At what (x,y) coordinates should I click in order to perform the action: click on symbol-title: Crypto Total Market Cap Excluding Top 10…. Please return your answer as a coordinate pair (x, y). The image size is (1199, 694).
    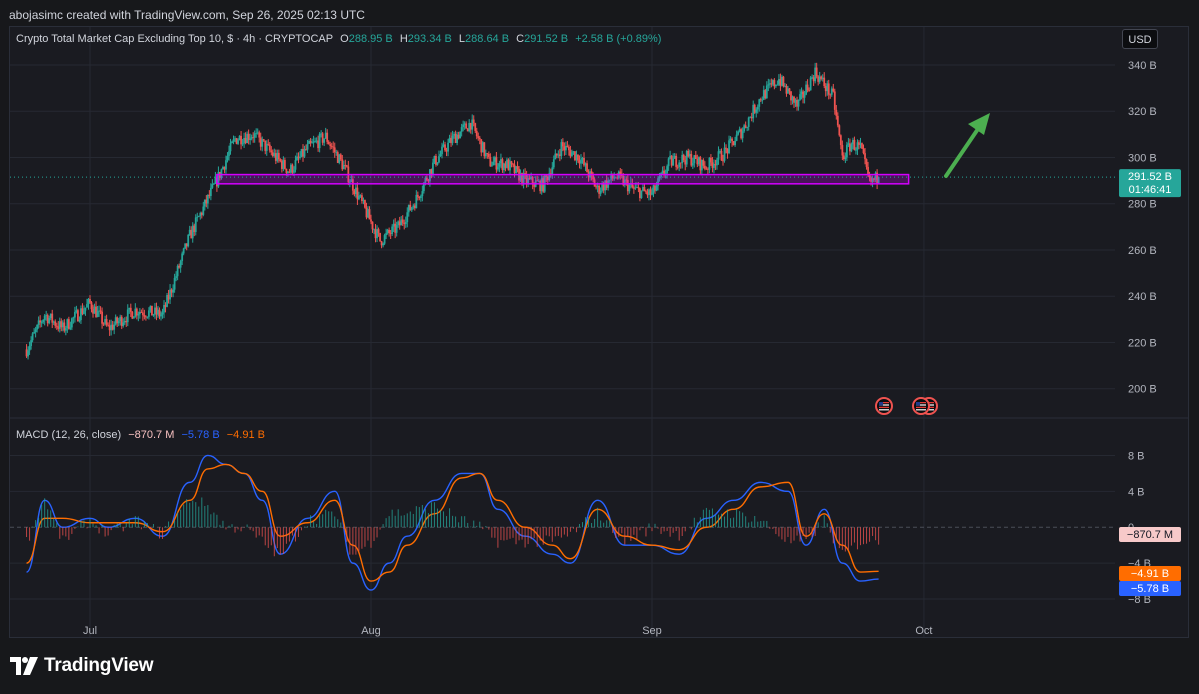
    Looking at the image, I should click on (175, 39).